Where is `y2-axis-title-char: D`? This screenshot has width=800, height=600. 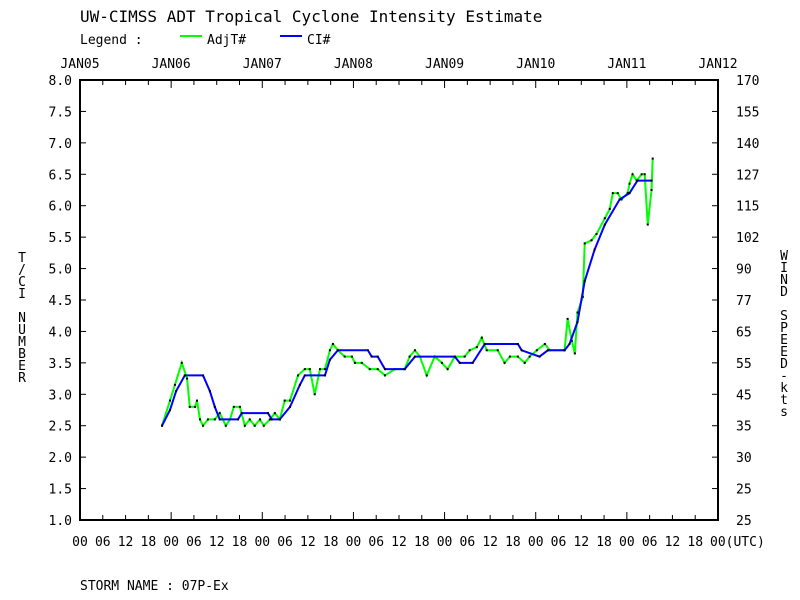 y2-axis-title-char: D is located at coordinates (784, 364).